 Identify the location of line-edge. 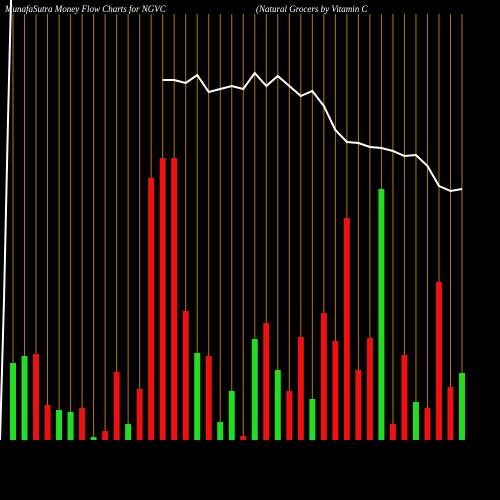
(6, 220).